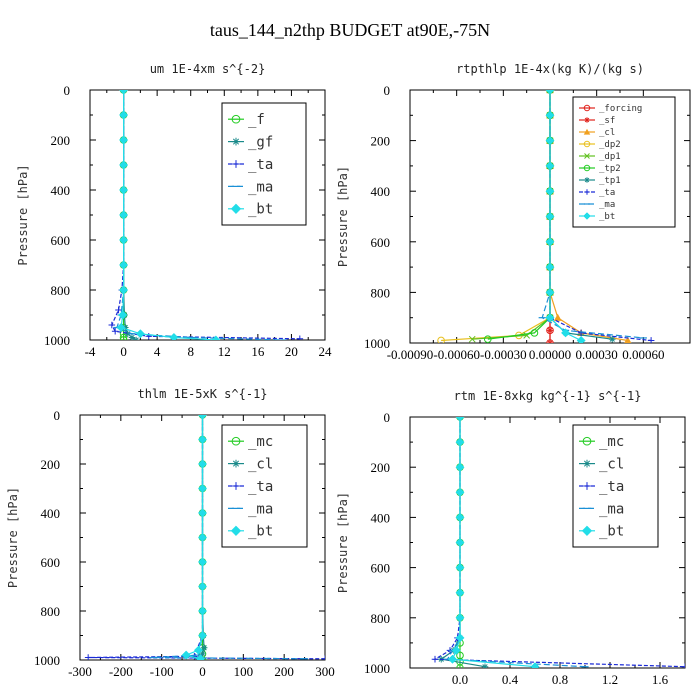 The image size is (700, 700). What do you see at coordinates (610, 169) in the screenshot?
I see `legend-label: _tp2` at bounding box center [610, 169].